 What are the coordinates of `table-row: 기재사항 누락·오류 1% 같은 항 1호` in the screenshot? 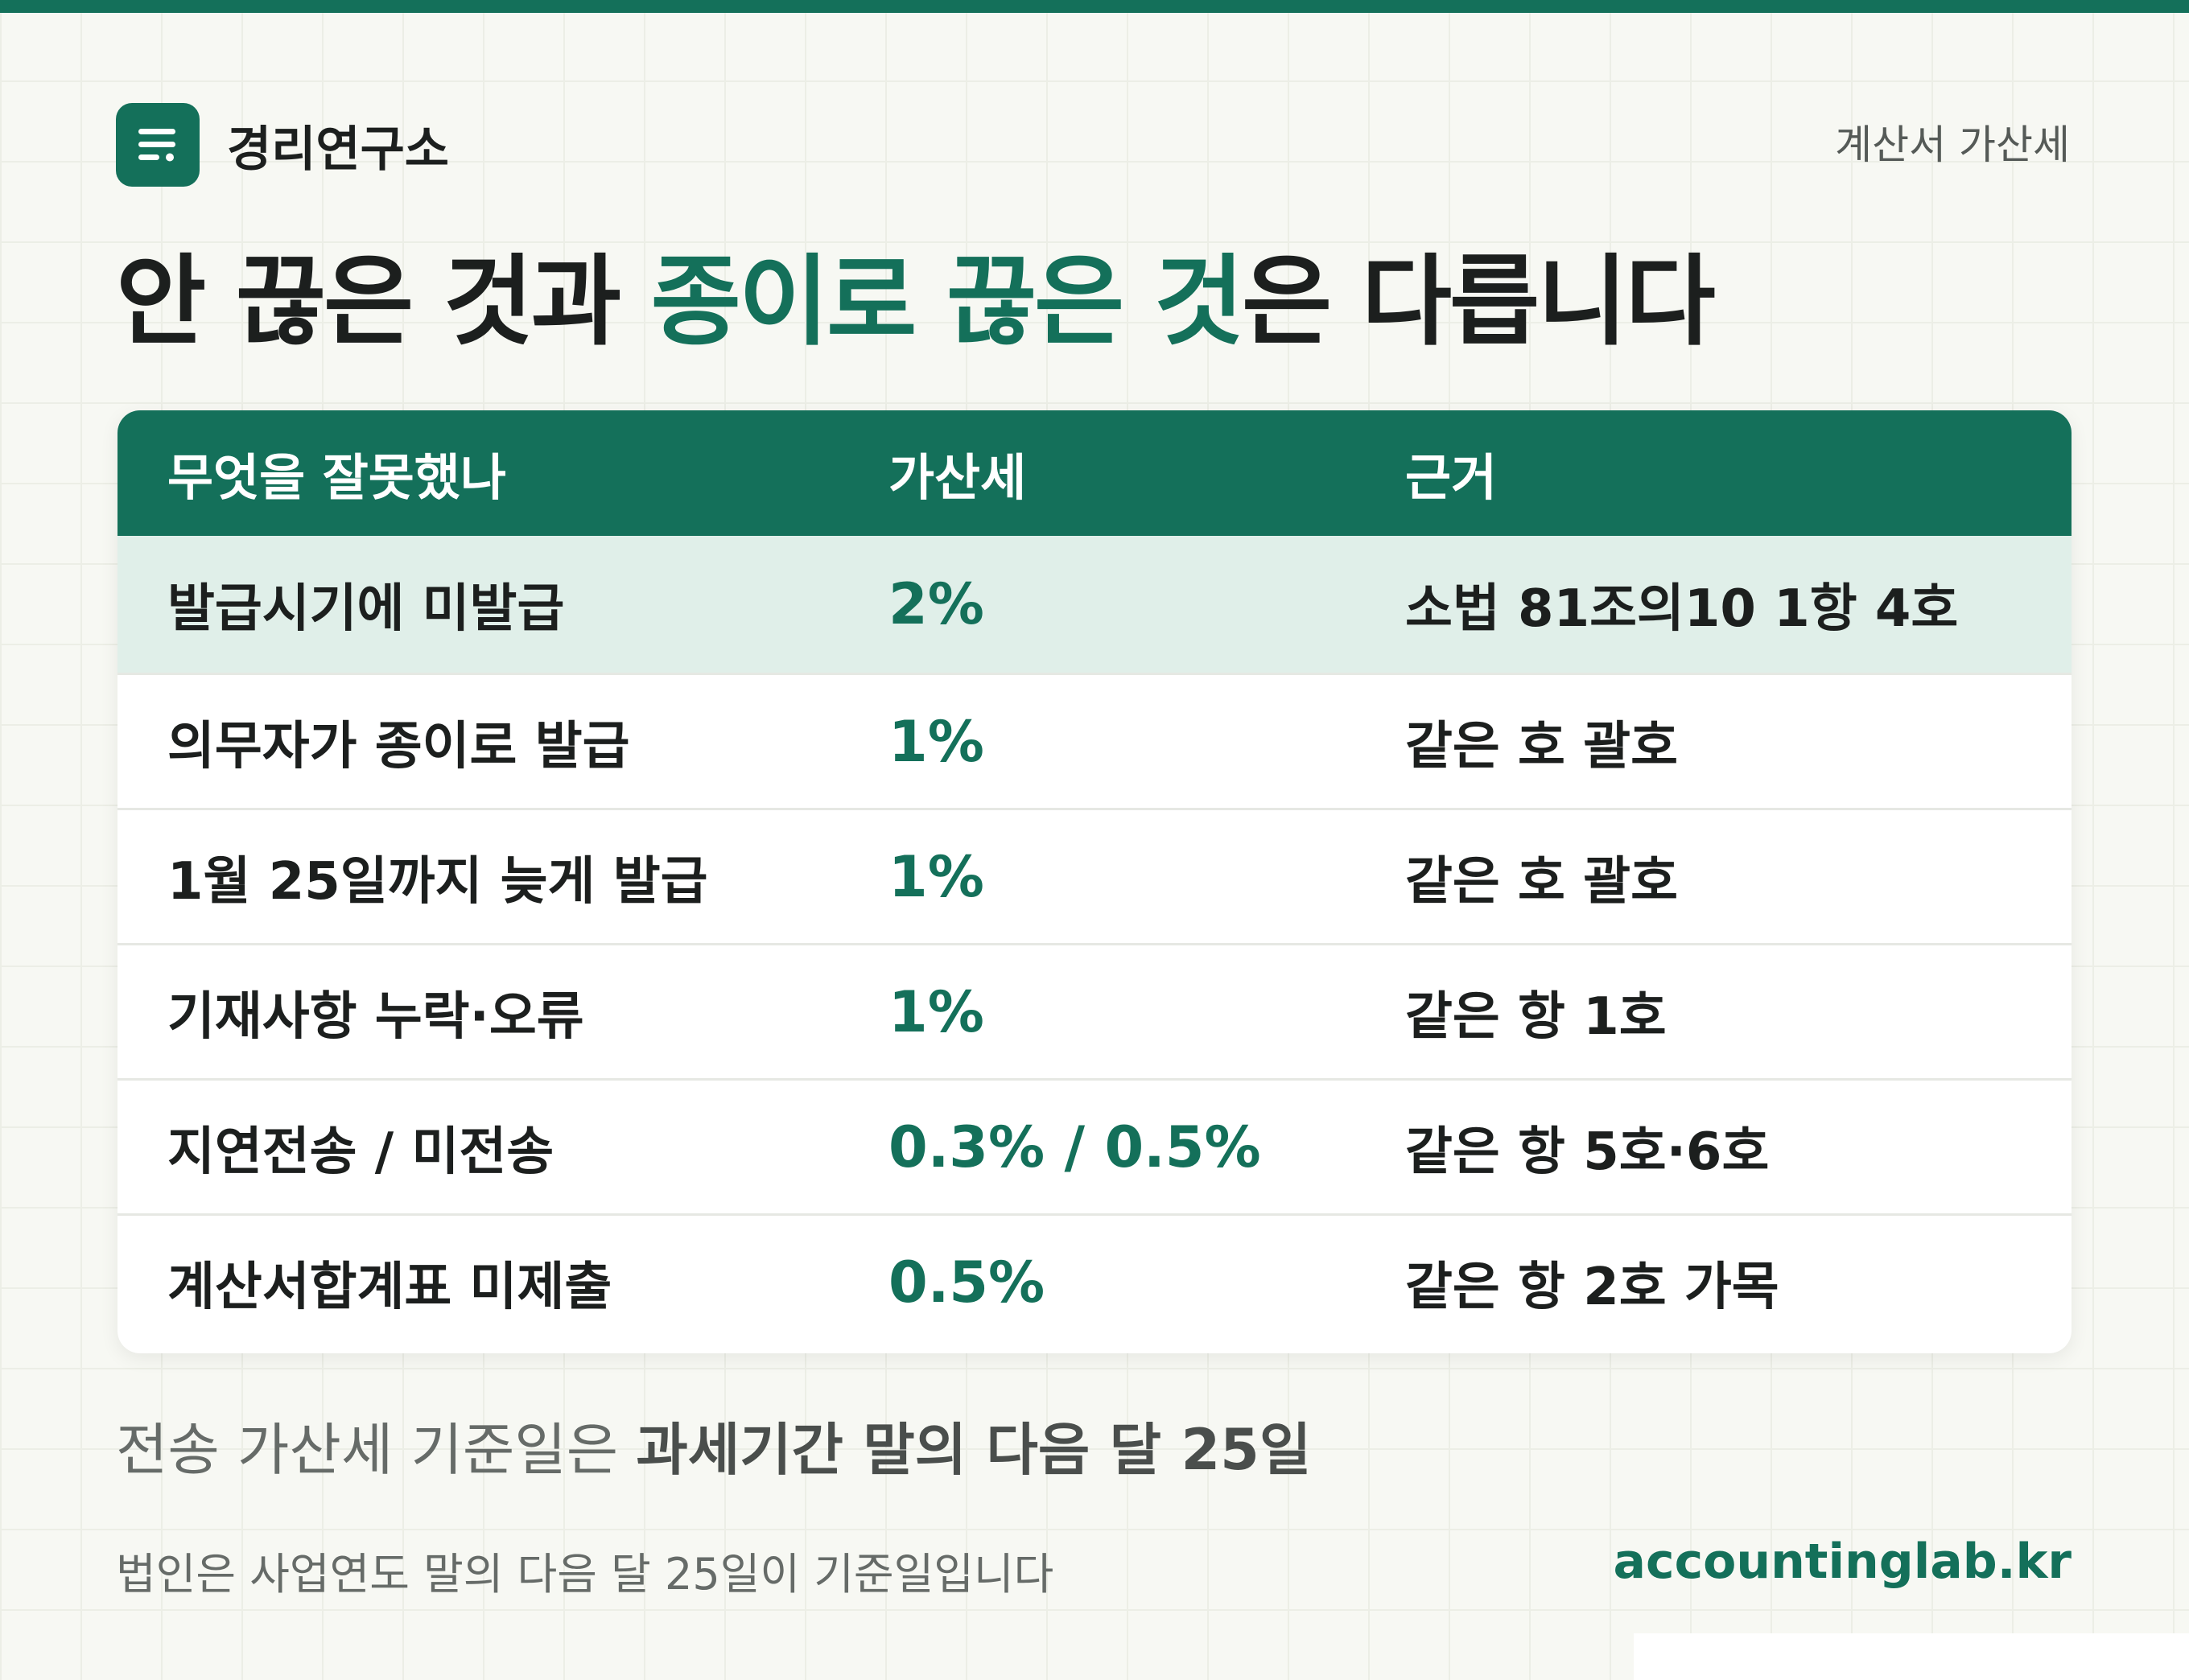 It's located at (1094, 1010).